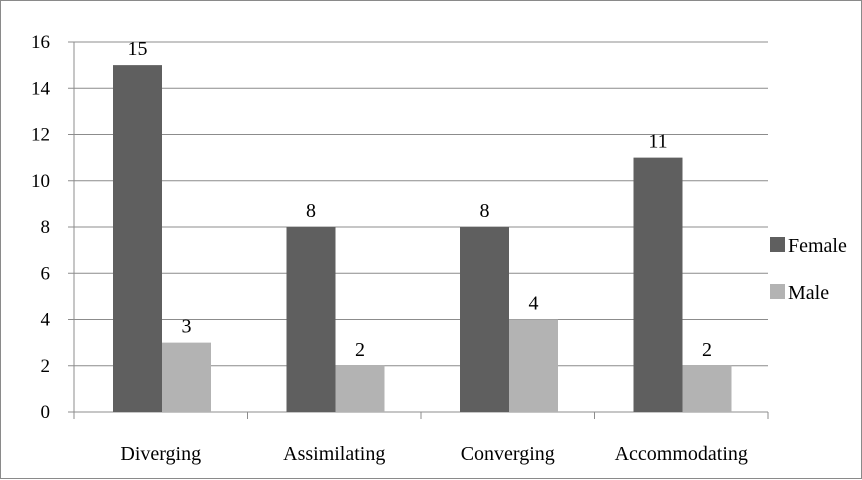 Image resolution: width=862 pixels, height=480 pixels. I want to click on legend-label-female: Female, so click(817, 246).